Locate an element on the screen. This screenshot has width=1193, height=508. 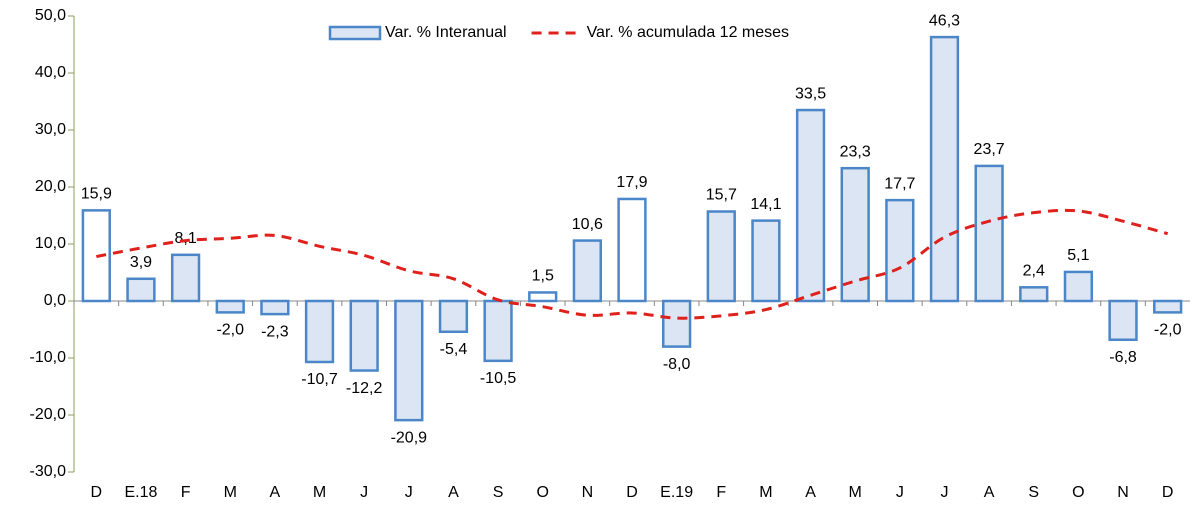
legend-swatch is located at coordinates (355, 33).